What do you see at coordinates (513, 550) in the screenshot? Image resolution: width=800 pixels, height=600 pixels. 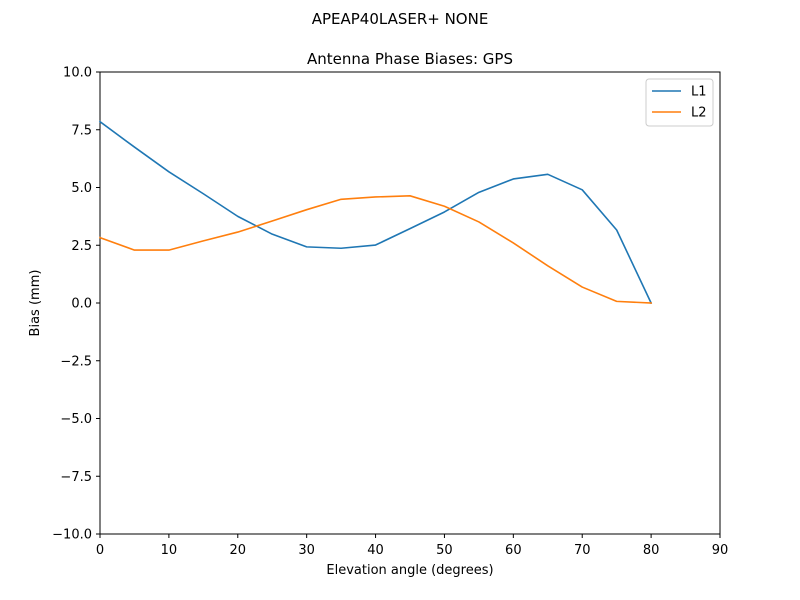 I see `x-tick-label: 60` at bounding box center [513, 550].